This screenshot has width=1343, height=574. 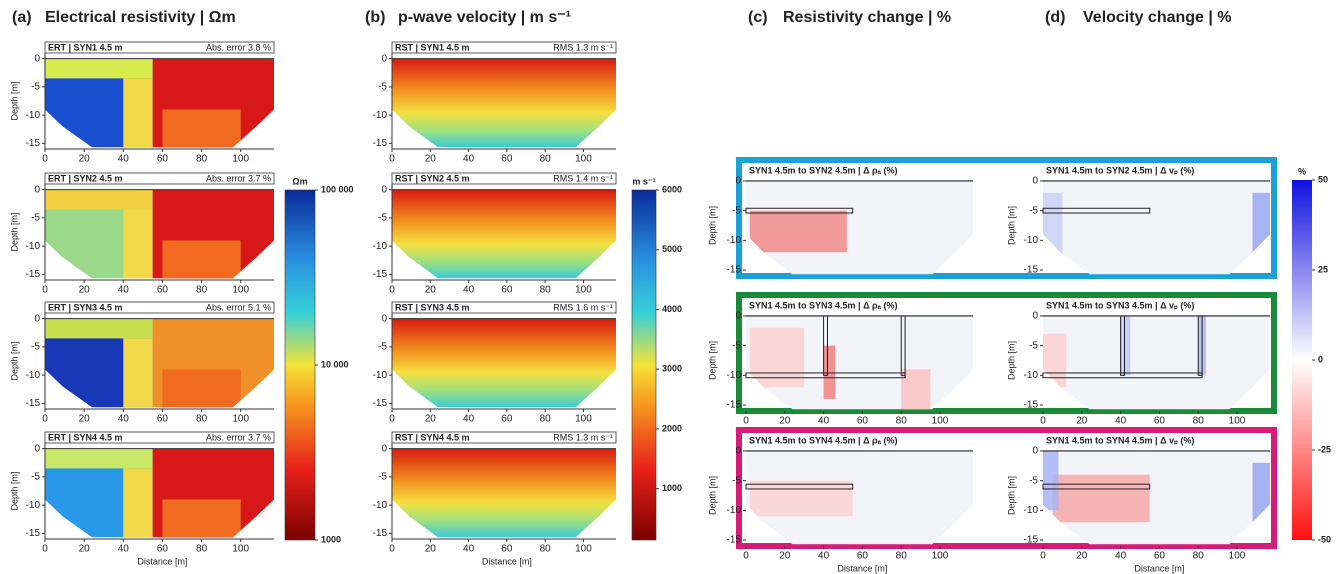 I want to click on panel-title: Velocity change | %, so click(x=1157, y=17).